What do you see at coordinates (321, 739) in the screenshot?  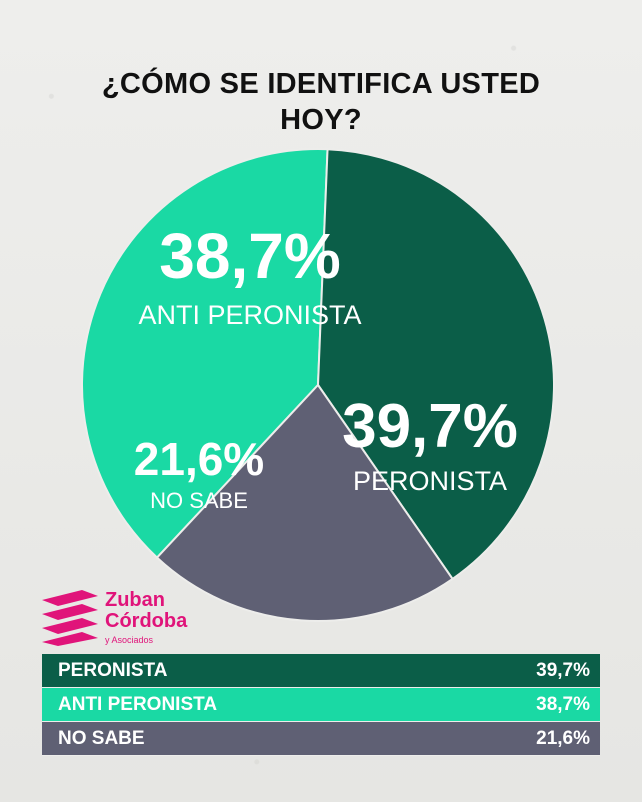 I see `table-row-no-sabe: NO SABE 21,6%` at bounding box center [321, 739].